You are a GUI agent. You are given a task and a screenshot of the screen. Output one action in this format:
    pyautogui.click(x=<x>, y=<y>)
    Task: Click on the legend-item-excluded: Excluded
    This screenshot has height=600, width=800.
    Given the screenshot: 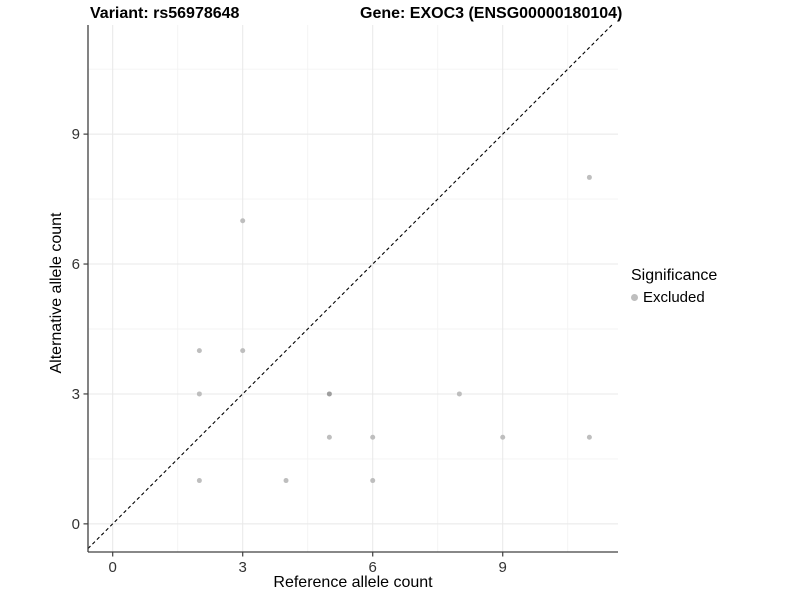 What is the action you would take?
    pyautogui.click(x=674, y=297)
    